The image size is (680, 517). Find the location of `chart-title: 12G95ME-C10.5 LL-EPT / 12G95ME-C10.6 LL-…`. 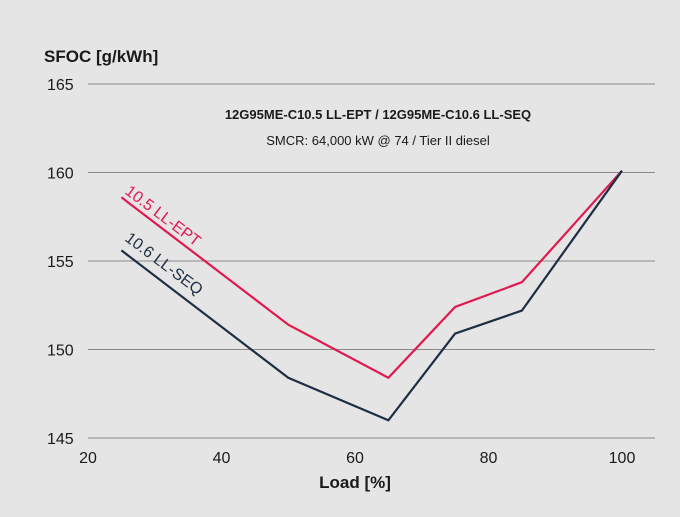

chart-title: 12G95ME-C10.5 LL-EPT / 12G95ME-C10.6 LL-… is located at coordinates (378, 114).